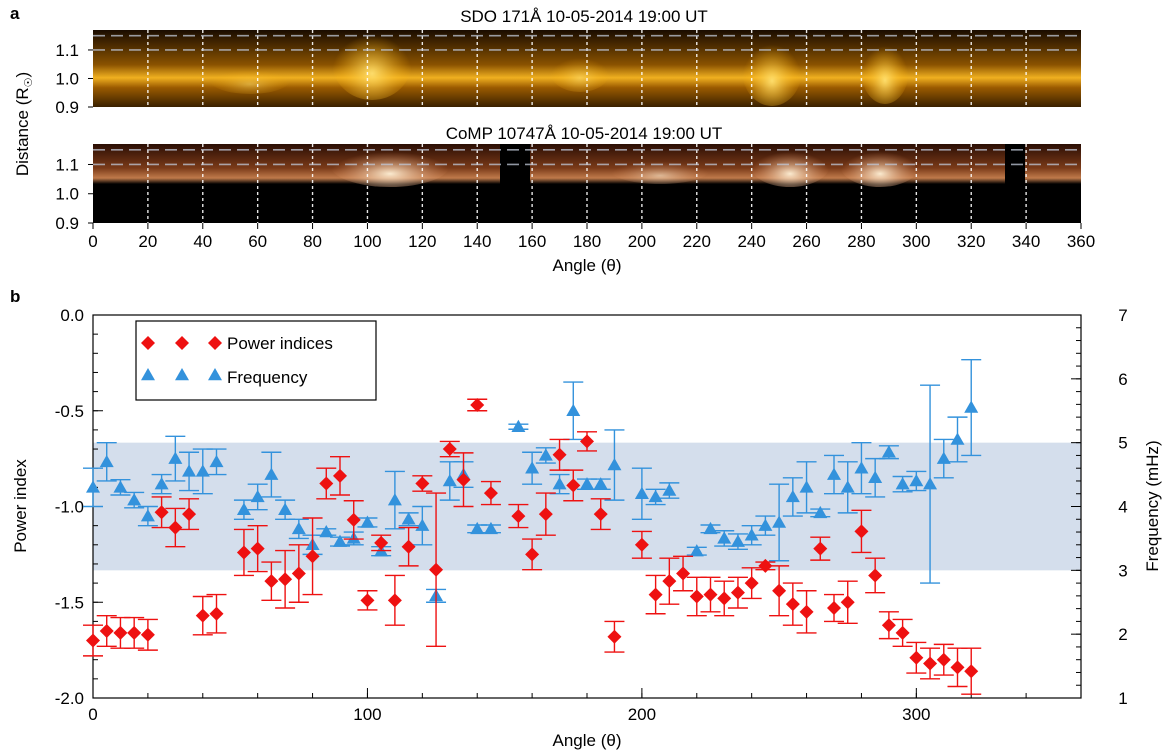 This screenshot has width=1169, height=753. What do you see at coordinates (257, 241) in the screenshot?
I see `x-tick-label: 60` at bounding box center [257, 241].